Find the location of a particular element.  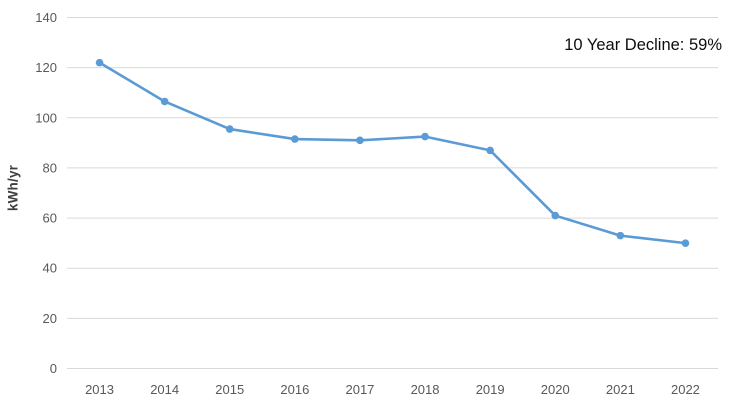

data-point-2016 is located at coordinates (295, 139).